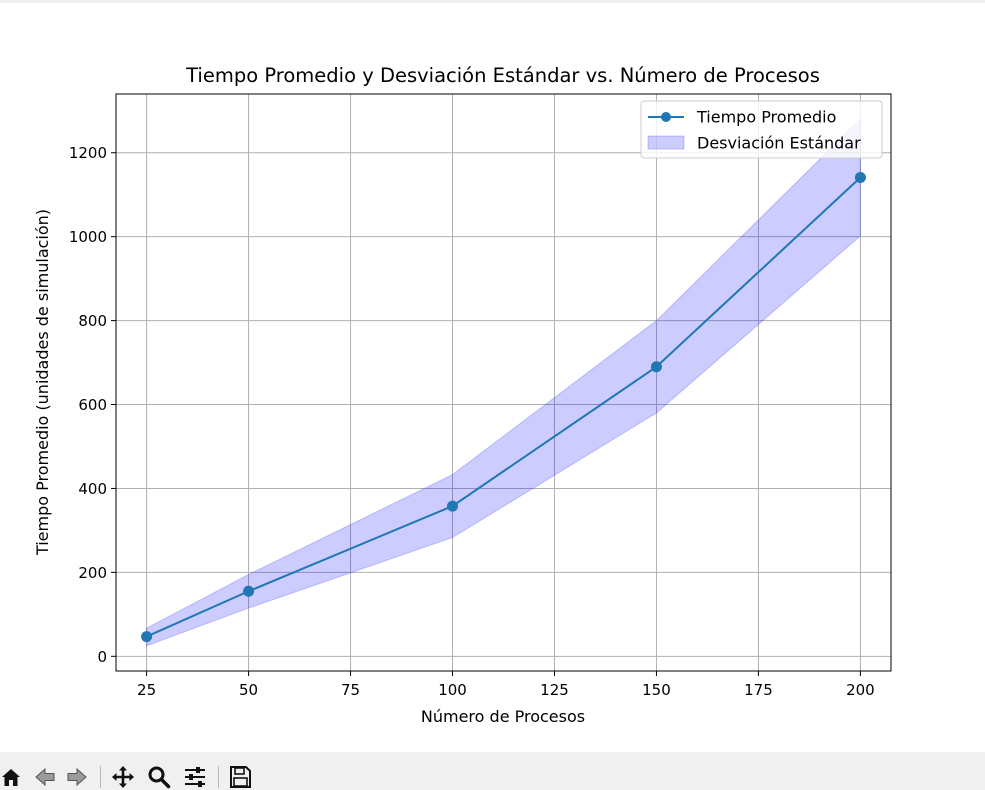 This screenshot has width=985, height=790. I want to click on floppy-disk-icon, so click(240, 777).